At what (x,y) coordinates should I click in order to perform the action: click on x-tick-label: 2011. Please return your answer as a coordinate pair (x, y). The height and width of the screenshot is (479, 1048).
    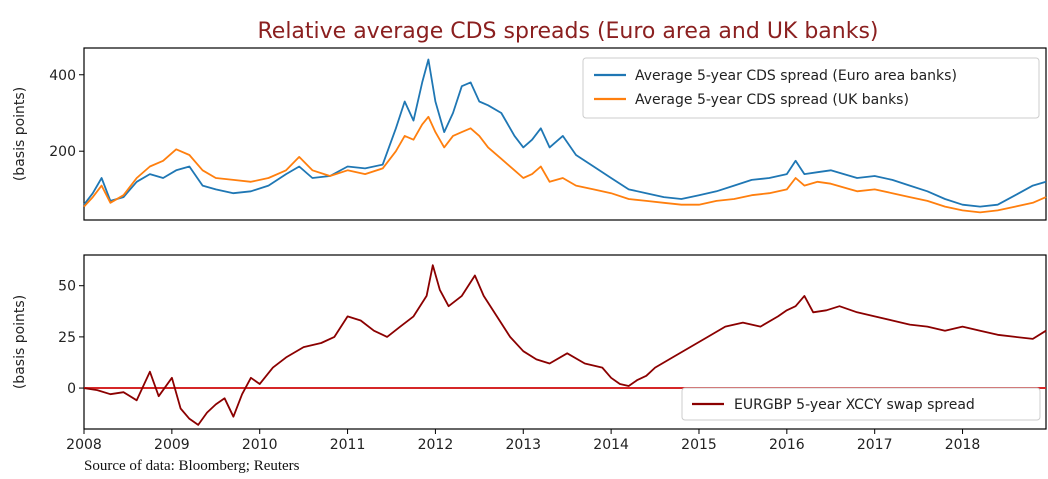
    Looking at the image, I should click on (348, 445).